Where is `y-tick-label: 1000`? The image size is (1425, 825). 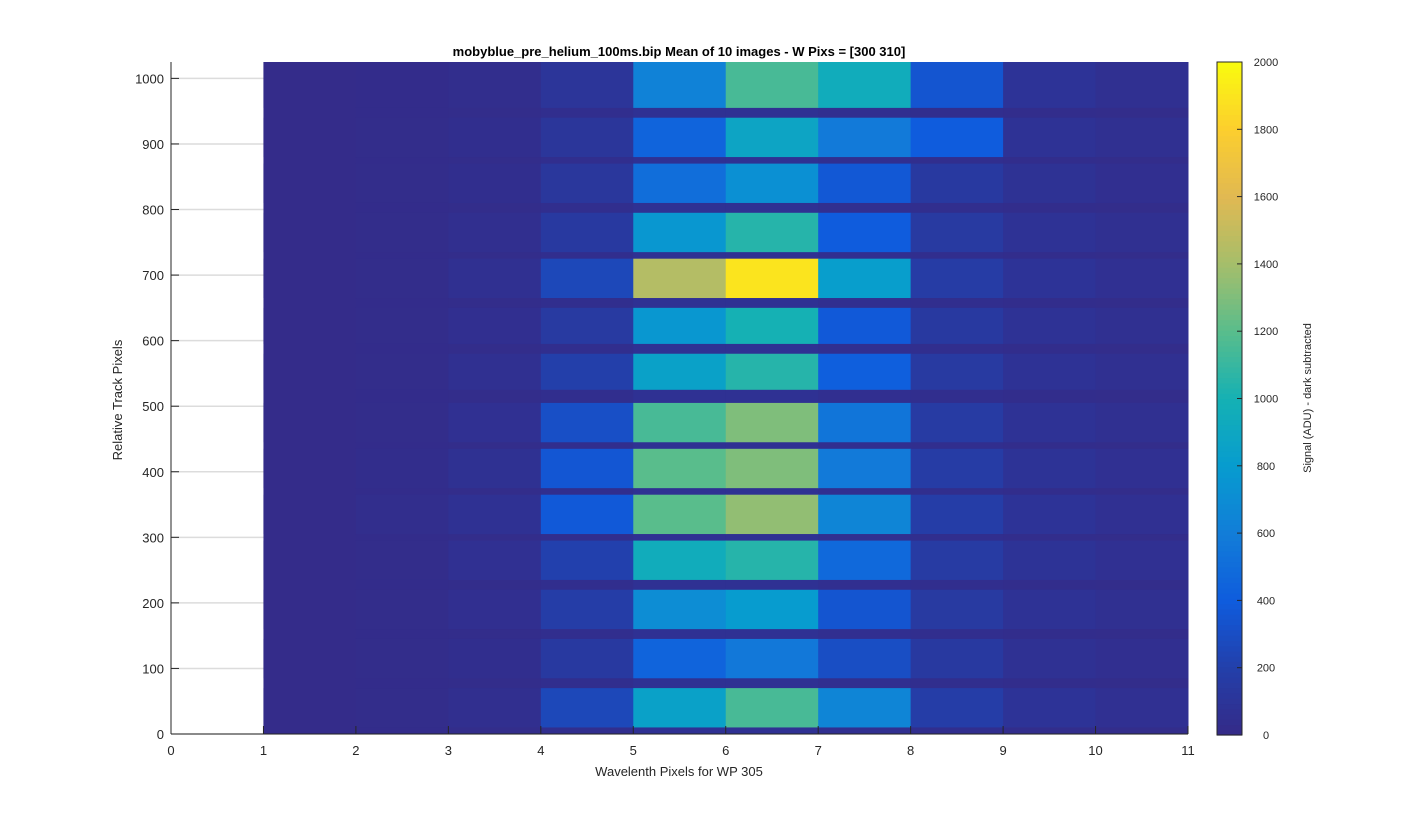 y-tick-label: 1000 is located at coordinates (149, 78).